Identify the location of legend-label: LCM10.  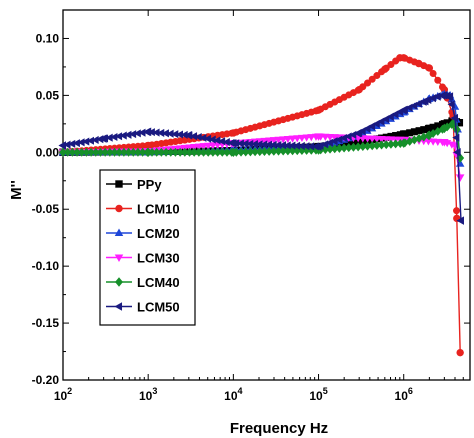
(158, 209).